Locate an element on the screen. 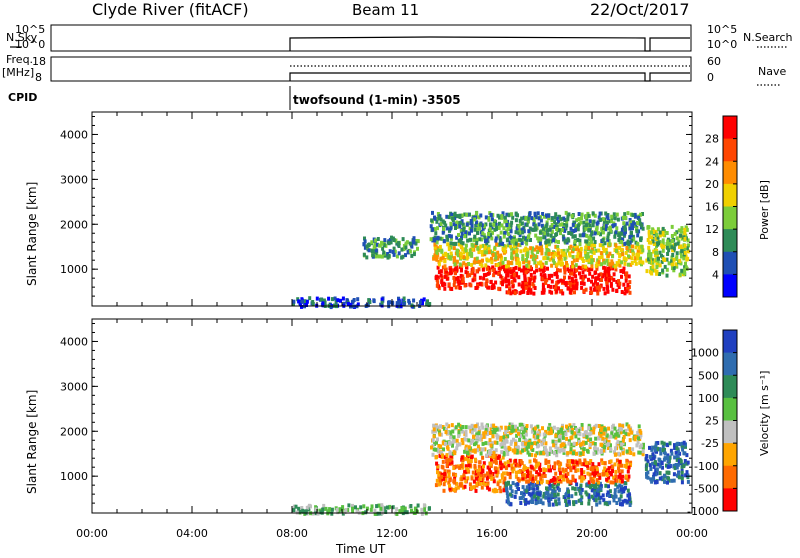 This screenshot has height=558, width=800. noise-tick-left-top: 10^5 is located at coordinates (30, 29).